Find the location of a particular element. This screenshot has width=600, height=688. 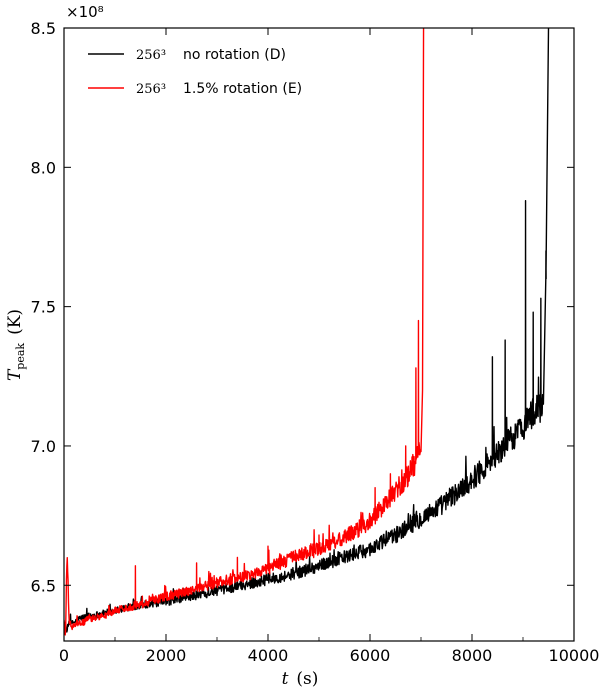

y-axis-subscript: peak is located at coordinates (20, 356).